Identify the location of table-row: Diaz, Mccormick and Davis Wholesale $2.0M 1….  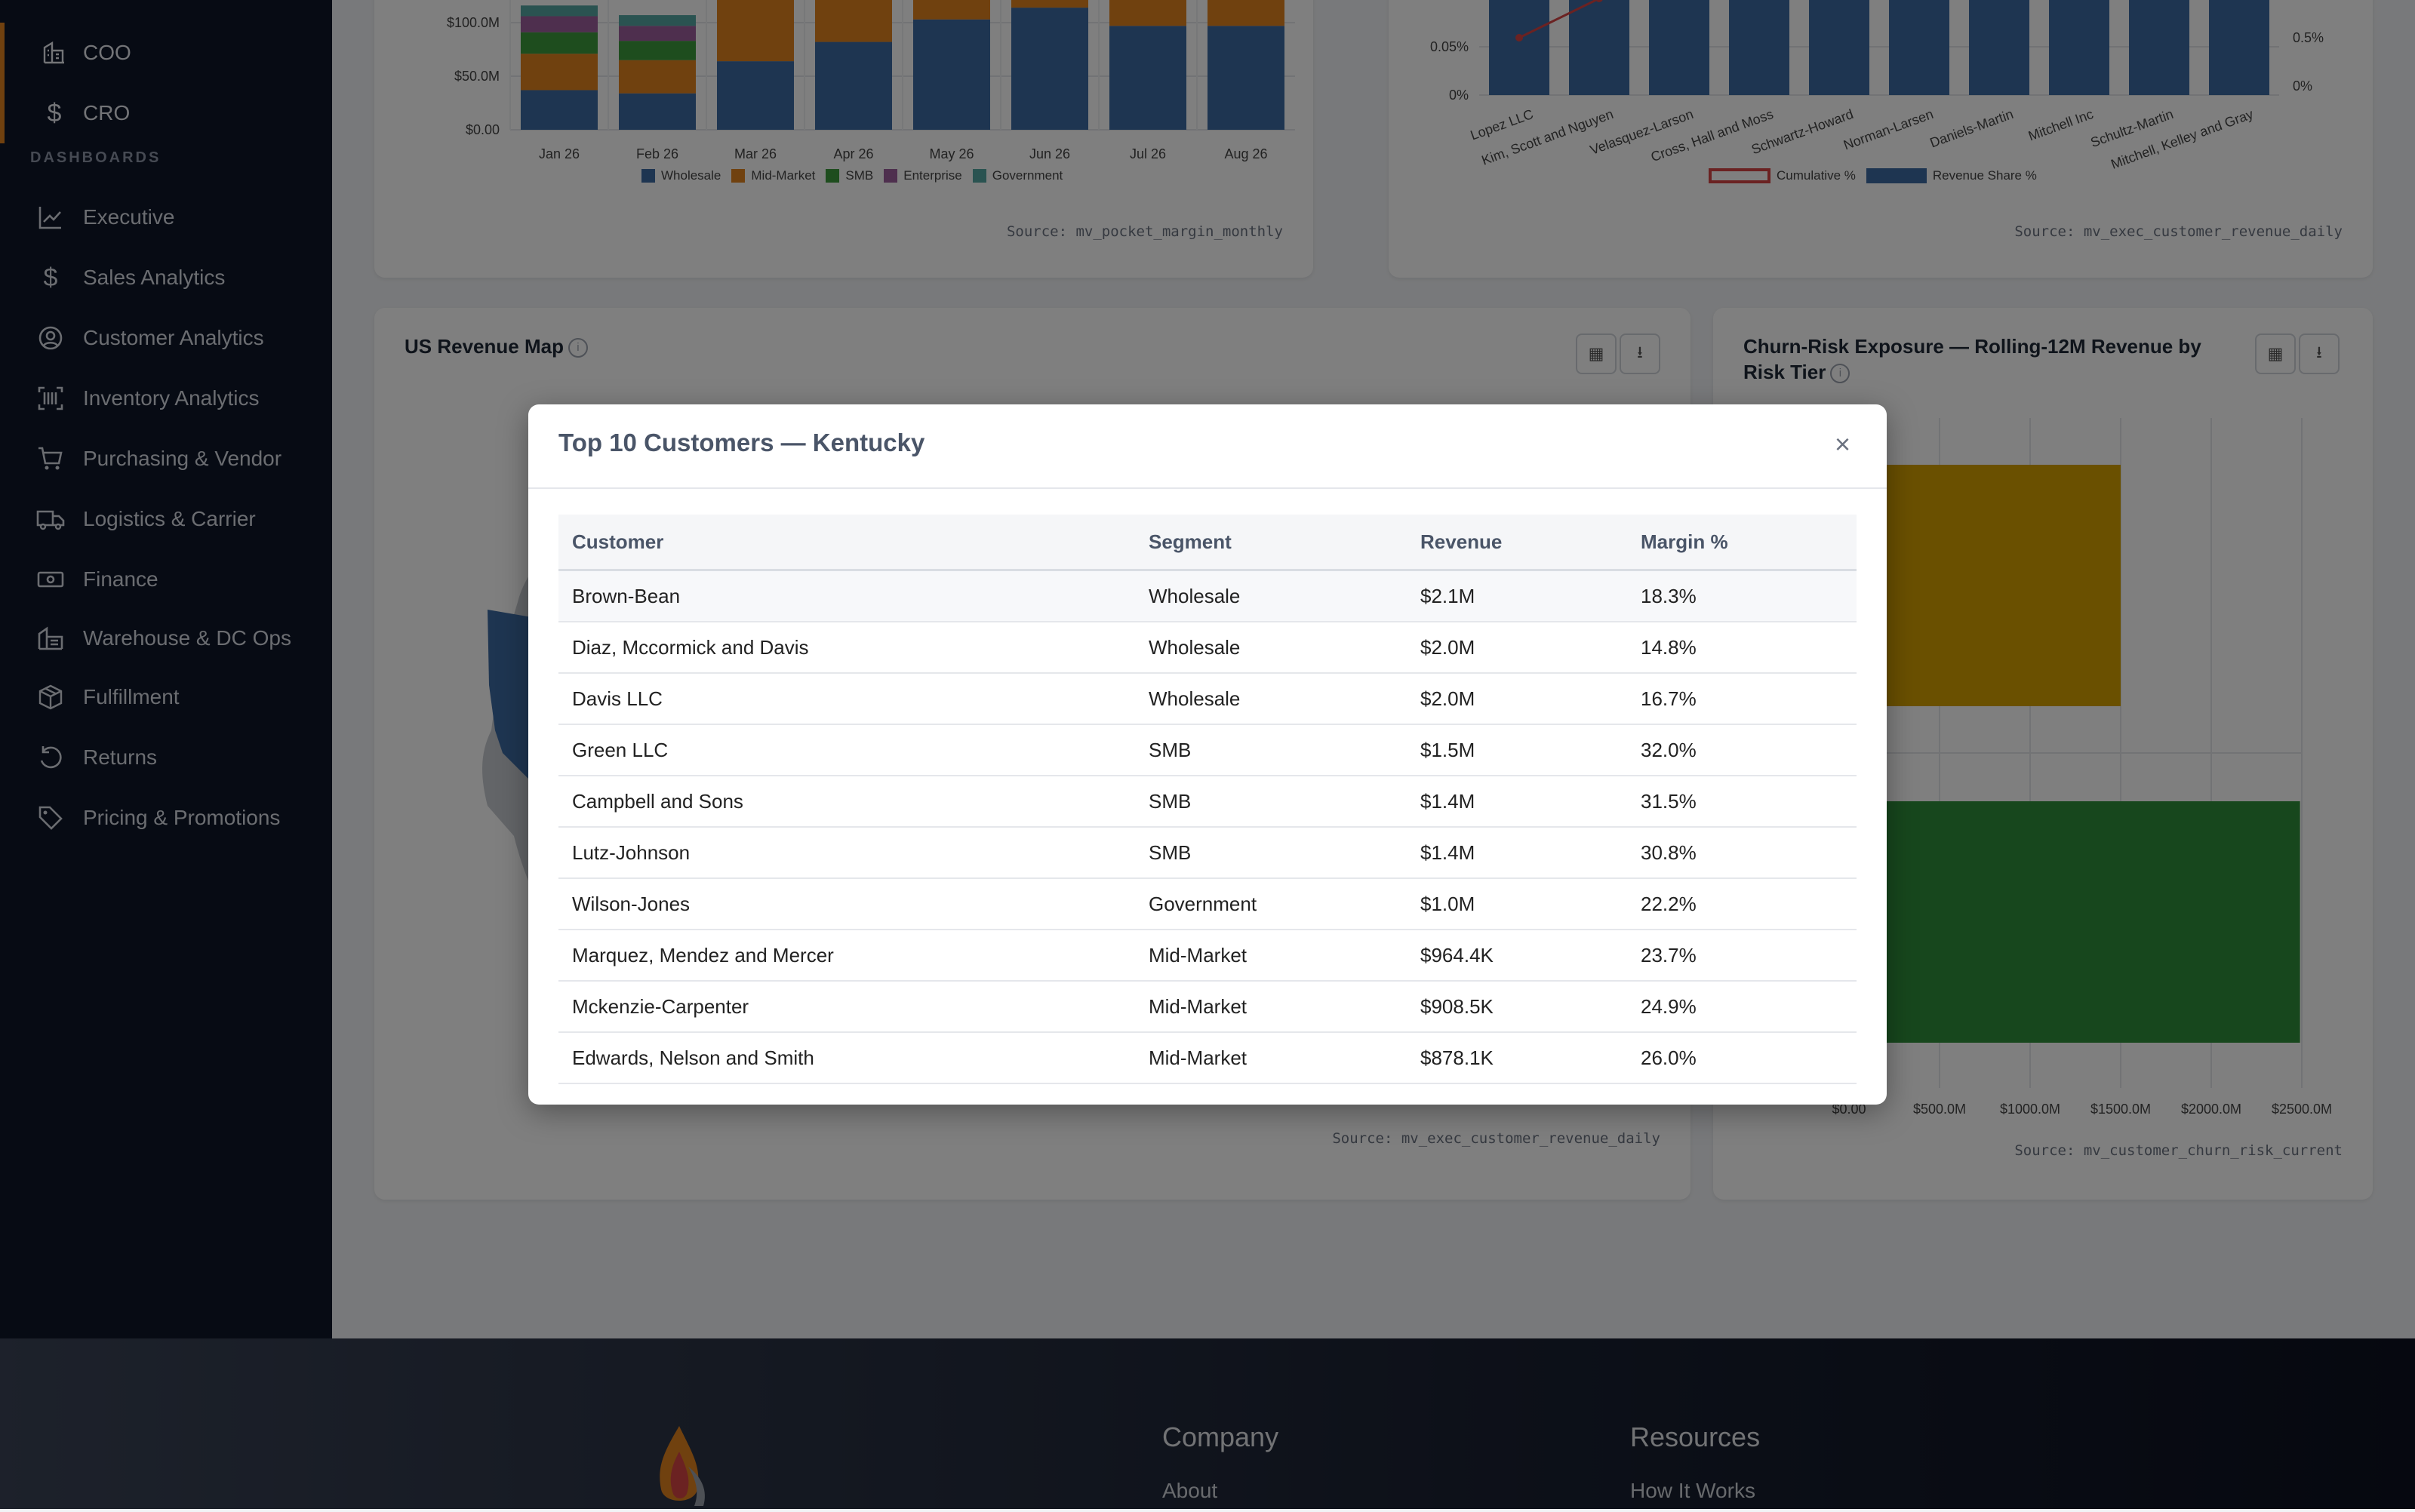
(1207, 648).